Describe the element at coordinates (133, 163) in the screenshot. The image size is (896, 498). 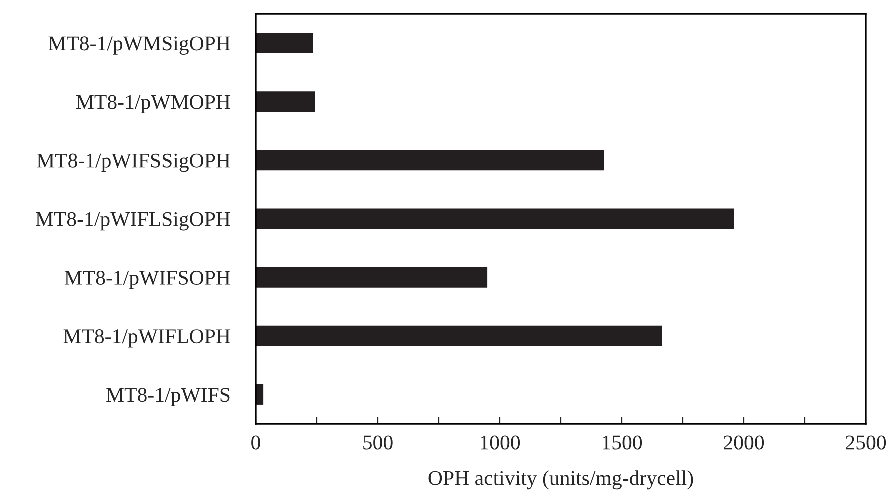
I see `y-tick-label: MT8-1/pWIFSSigOPH` at that location.